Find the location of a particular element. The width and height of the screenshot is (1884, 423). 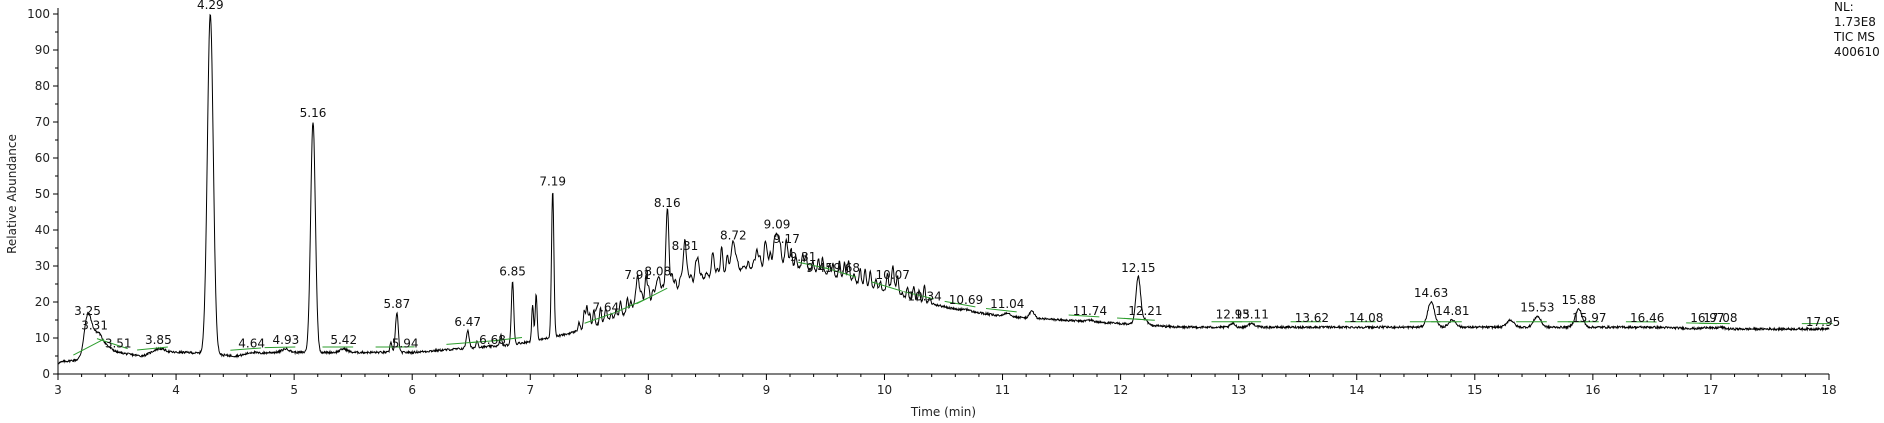

peak-label: 7.19 is located at coordinates (552, 181).